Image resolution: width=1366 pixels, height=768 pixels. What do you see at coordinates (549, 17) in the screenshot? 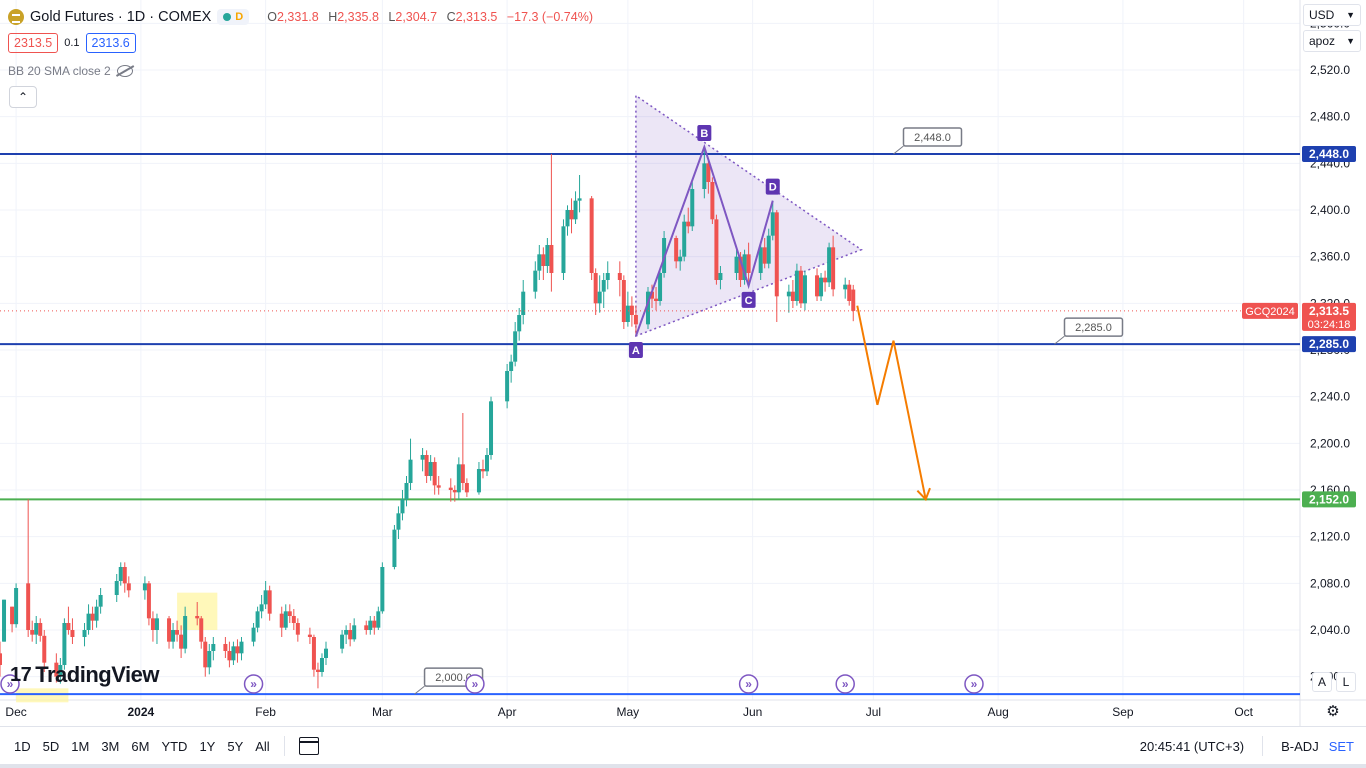
I see `change-readout: −17.3 (−0.74%)` at bounding box center [549, 17].